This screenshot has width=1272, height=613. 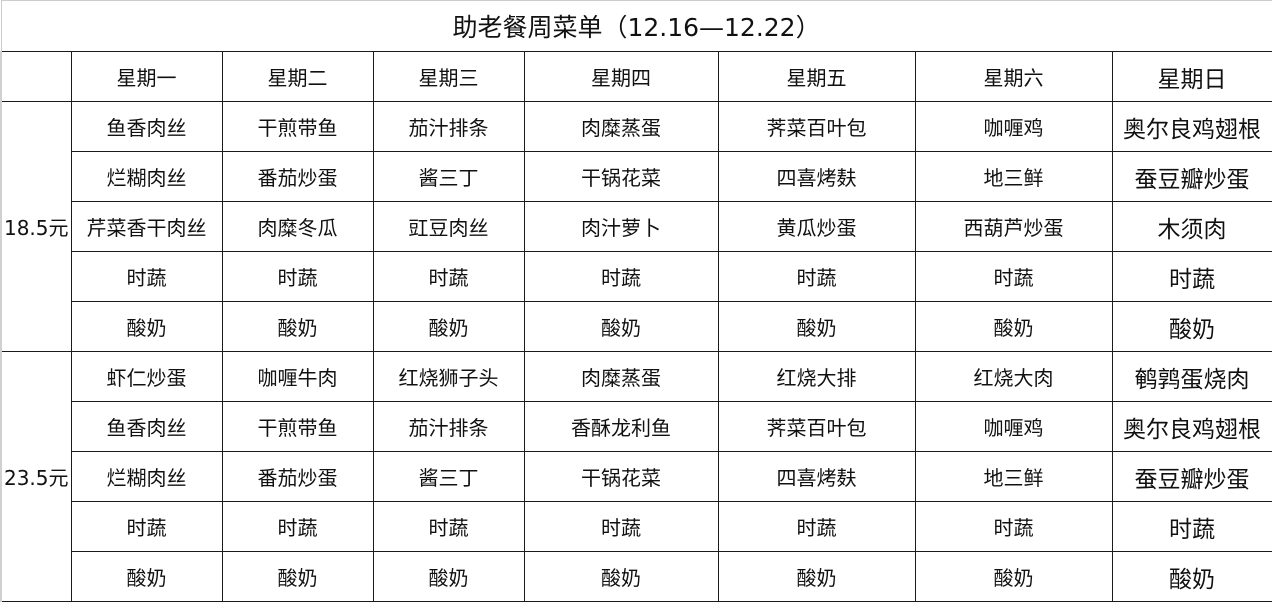 I want to click on dish-cell: 黄瓜炒蛋, so click(x=816, y=226).